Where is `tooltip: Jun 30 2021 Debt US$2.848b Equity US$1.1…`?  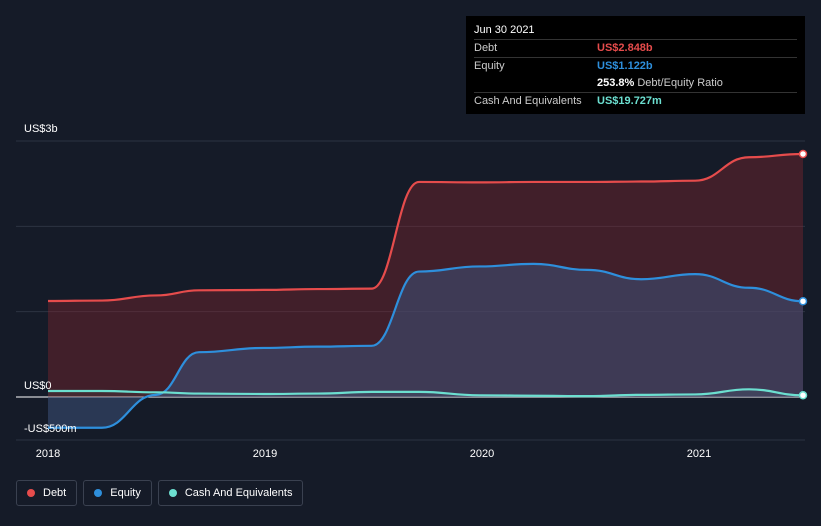 tooltip: Jun 30 2021 Debt US$2.848b Equity US$1.1… is located at coordinates (635, 65).